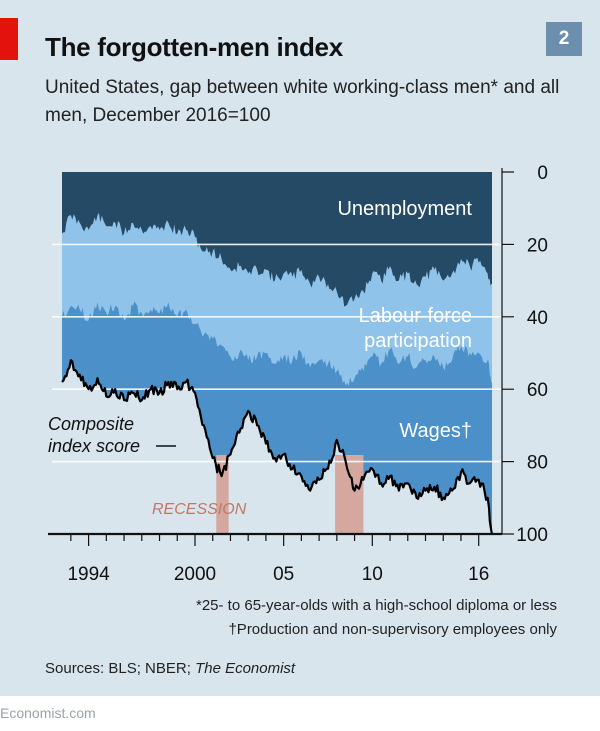 The width and height of the screenshot is (600, 731). Describe the element at coordinates (194, 47) in the screenshot. I see `chart-title: The forgotten-men index` at that location.